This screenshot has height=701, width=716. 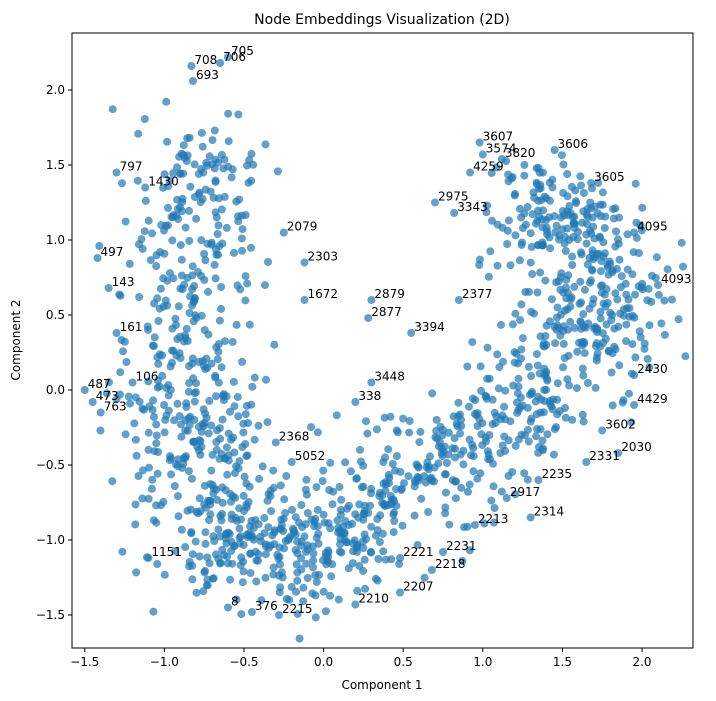 I want to click on point-label: 4093, so click(x=676, y=279).